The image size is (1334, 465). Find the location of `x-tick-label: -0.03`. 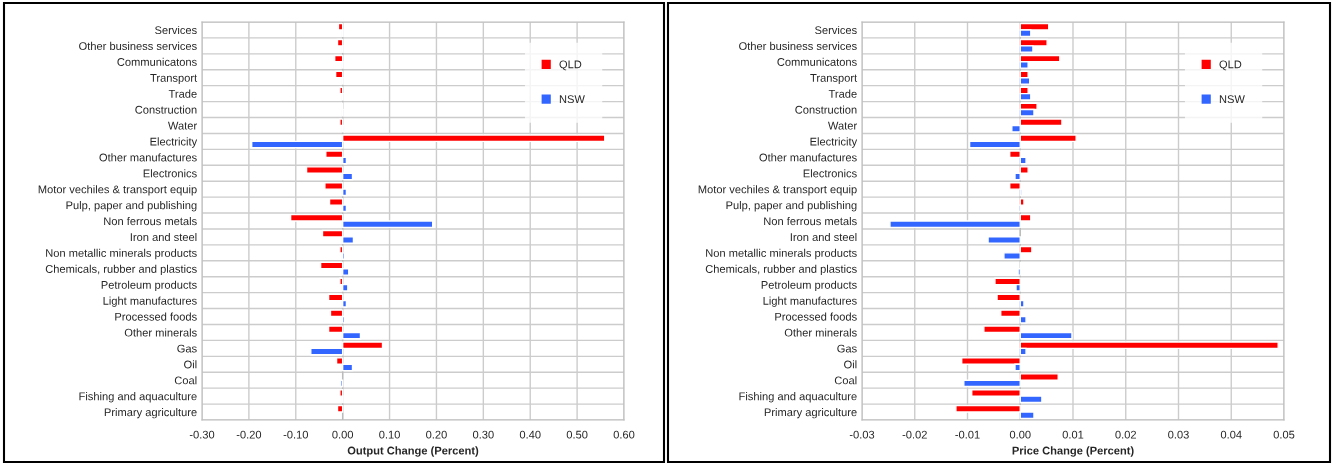

x-tick-label: -0.03 is located at coordinates (862, 434).